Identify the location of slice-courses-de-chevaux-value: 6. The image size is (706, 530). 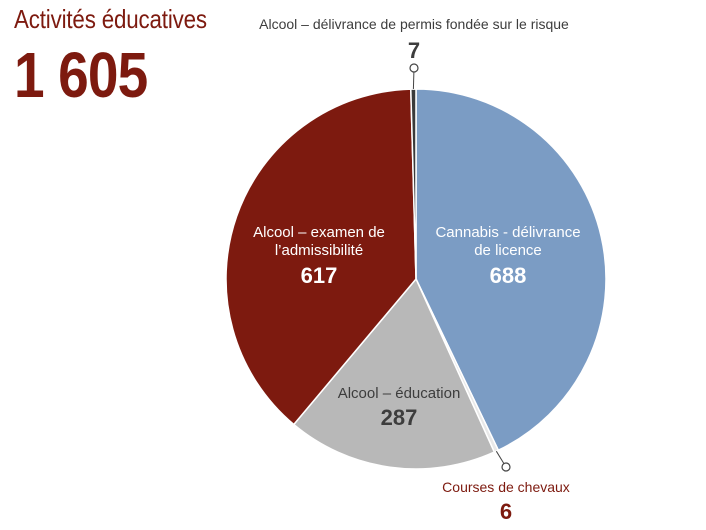
(506, 511).